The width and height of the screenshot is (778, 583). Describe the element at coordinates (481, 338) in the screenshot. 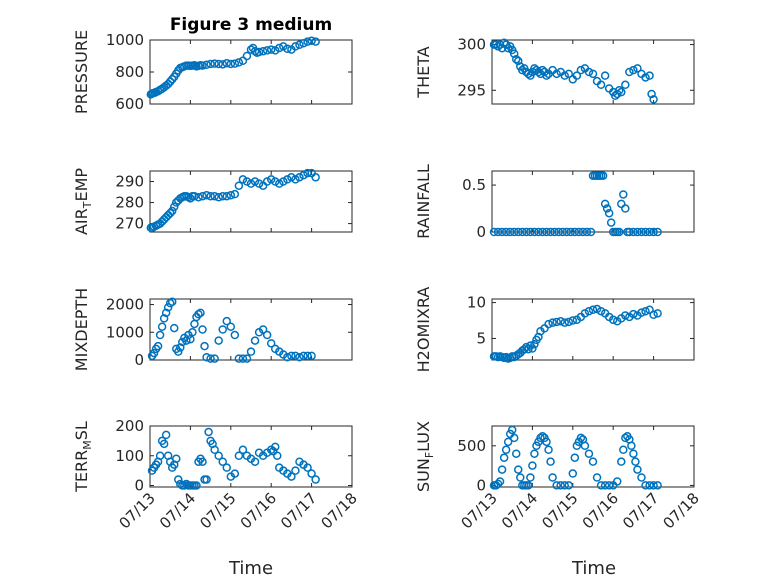

I see `y-tick-label: 5` at that location.